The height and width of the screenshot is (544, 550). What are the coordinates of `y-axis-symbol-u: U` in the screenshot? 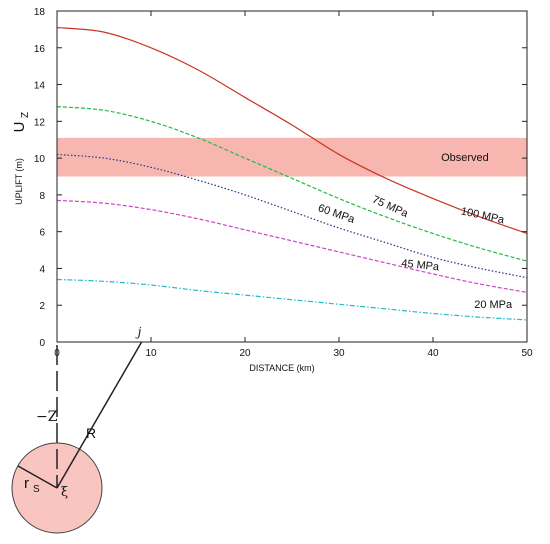 It's located at (19, 127).